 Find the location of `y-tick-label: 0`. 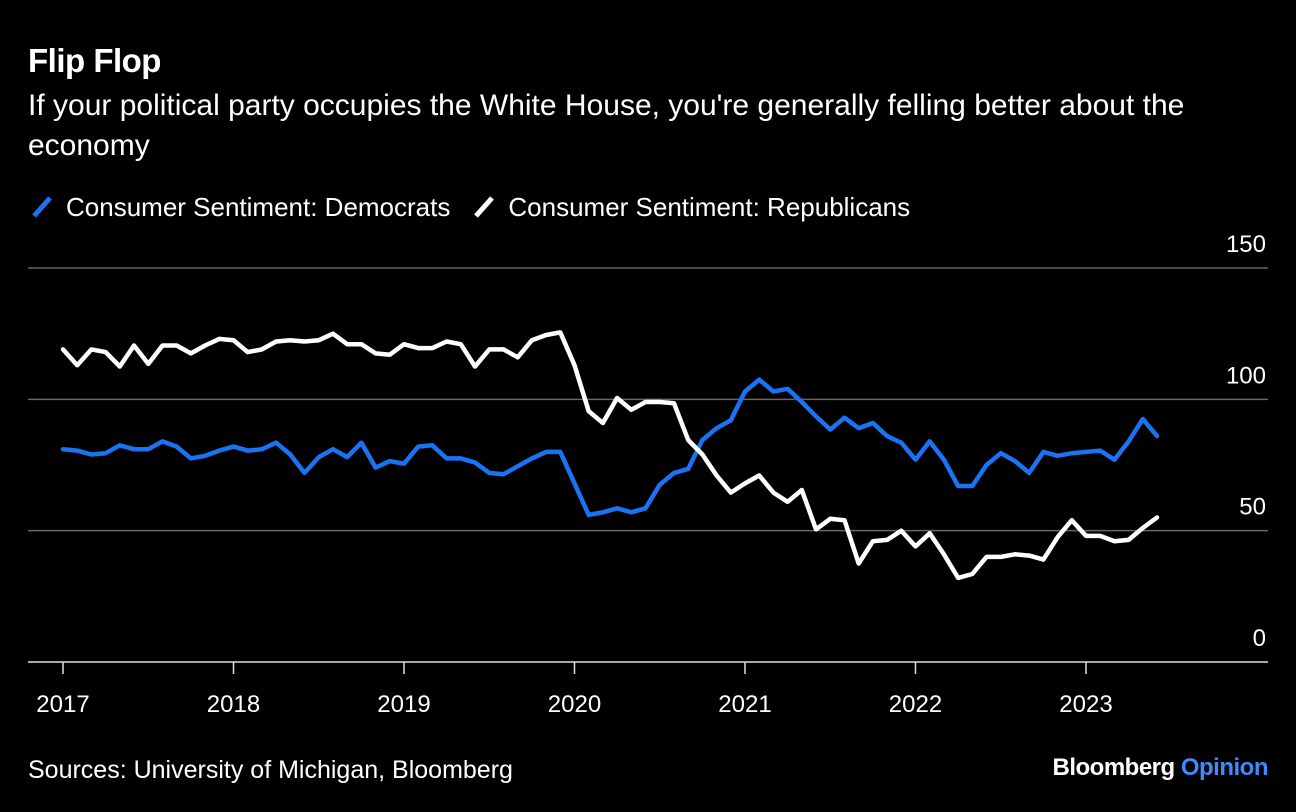

y-tick-label: 0 is located at coordinates (1259, 638).